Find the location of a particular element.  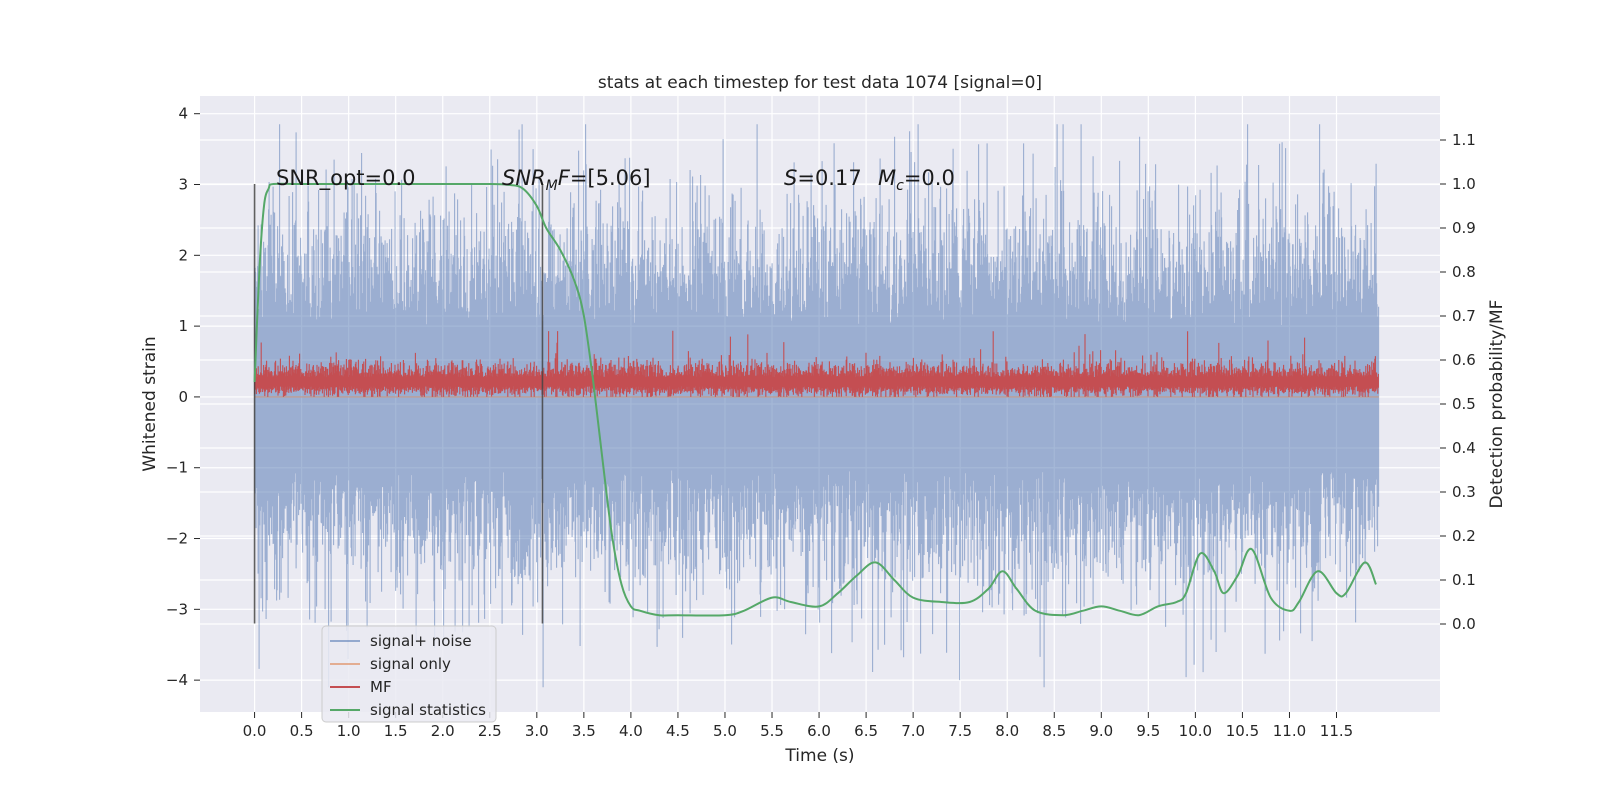

x-tick-label: 8.5 is located at coordinates (1054, 731).